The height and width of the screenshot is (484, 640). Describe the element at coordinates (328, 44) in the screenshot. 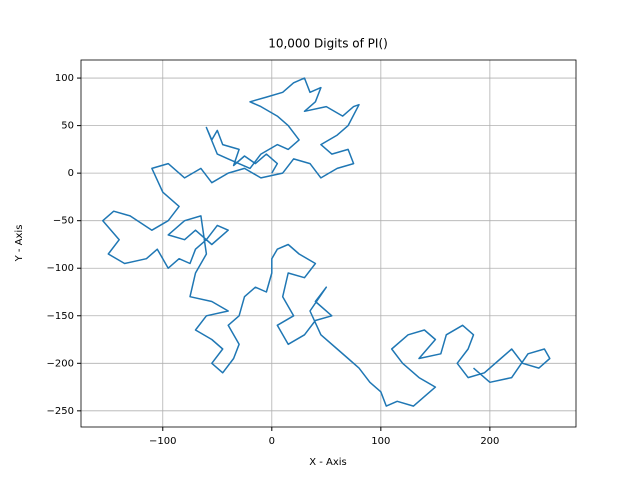

I see `chart-title: 10,000 Digits of PI()` at that location.